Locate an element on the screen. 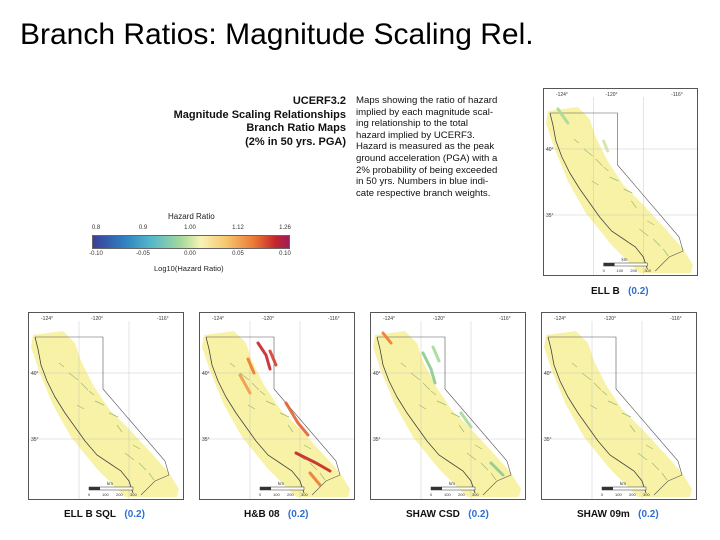 The height and width of the screenshot is (540, 720). description-line: Maps showing the ratio of hazard is located at coordinates (427, 100).